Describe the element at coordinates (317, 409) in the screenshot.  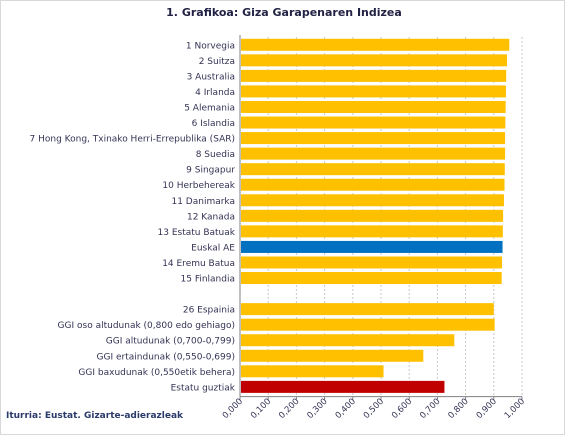
I see `x-tick-label: 0,300` at that location.